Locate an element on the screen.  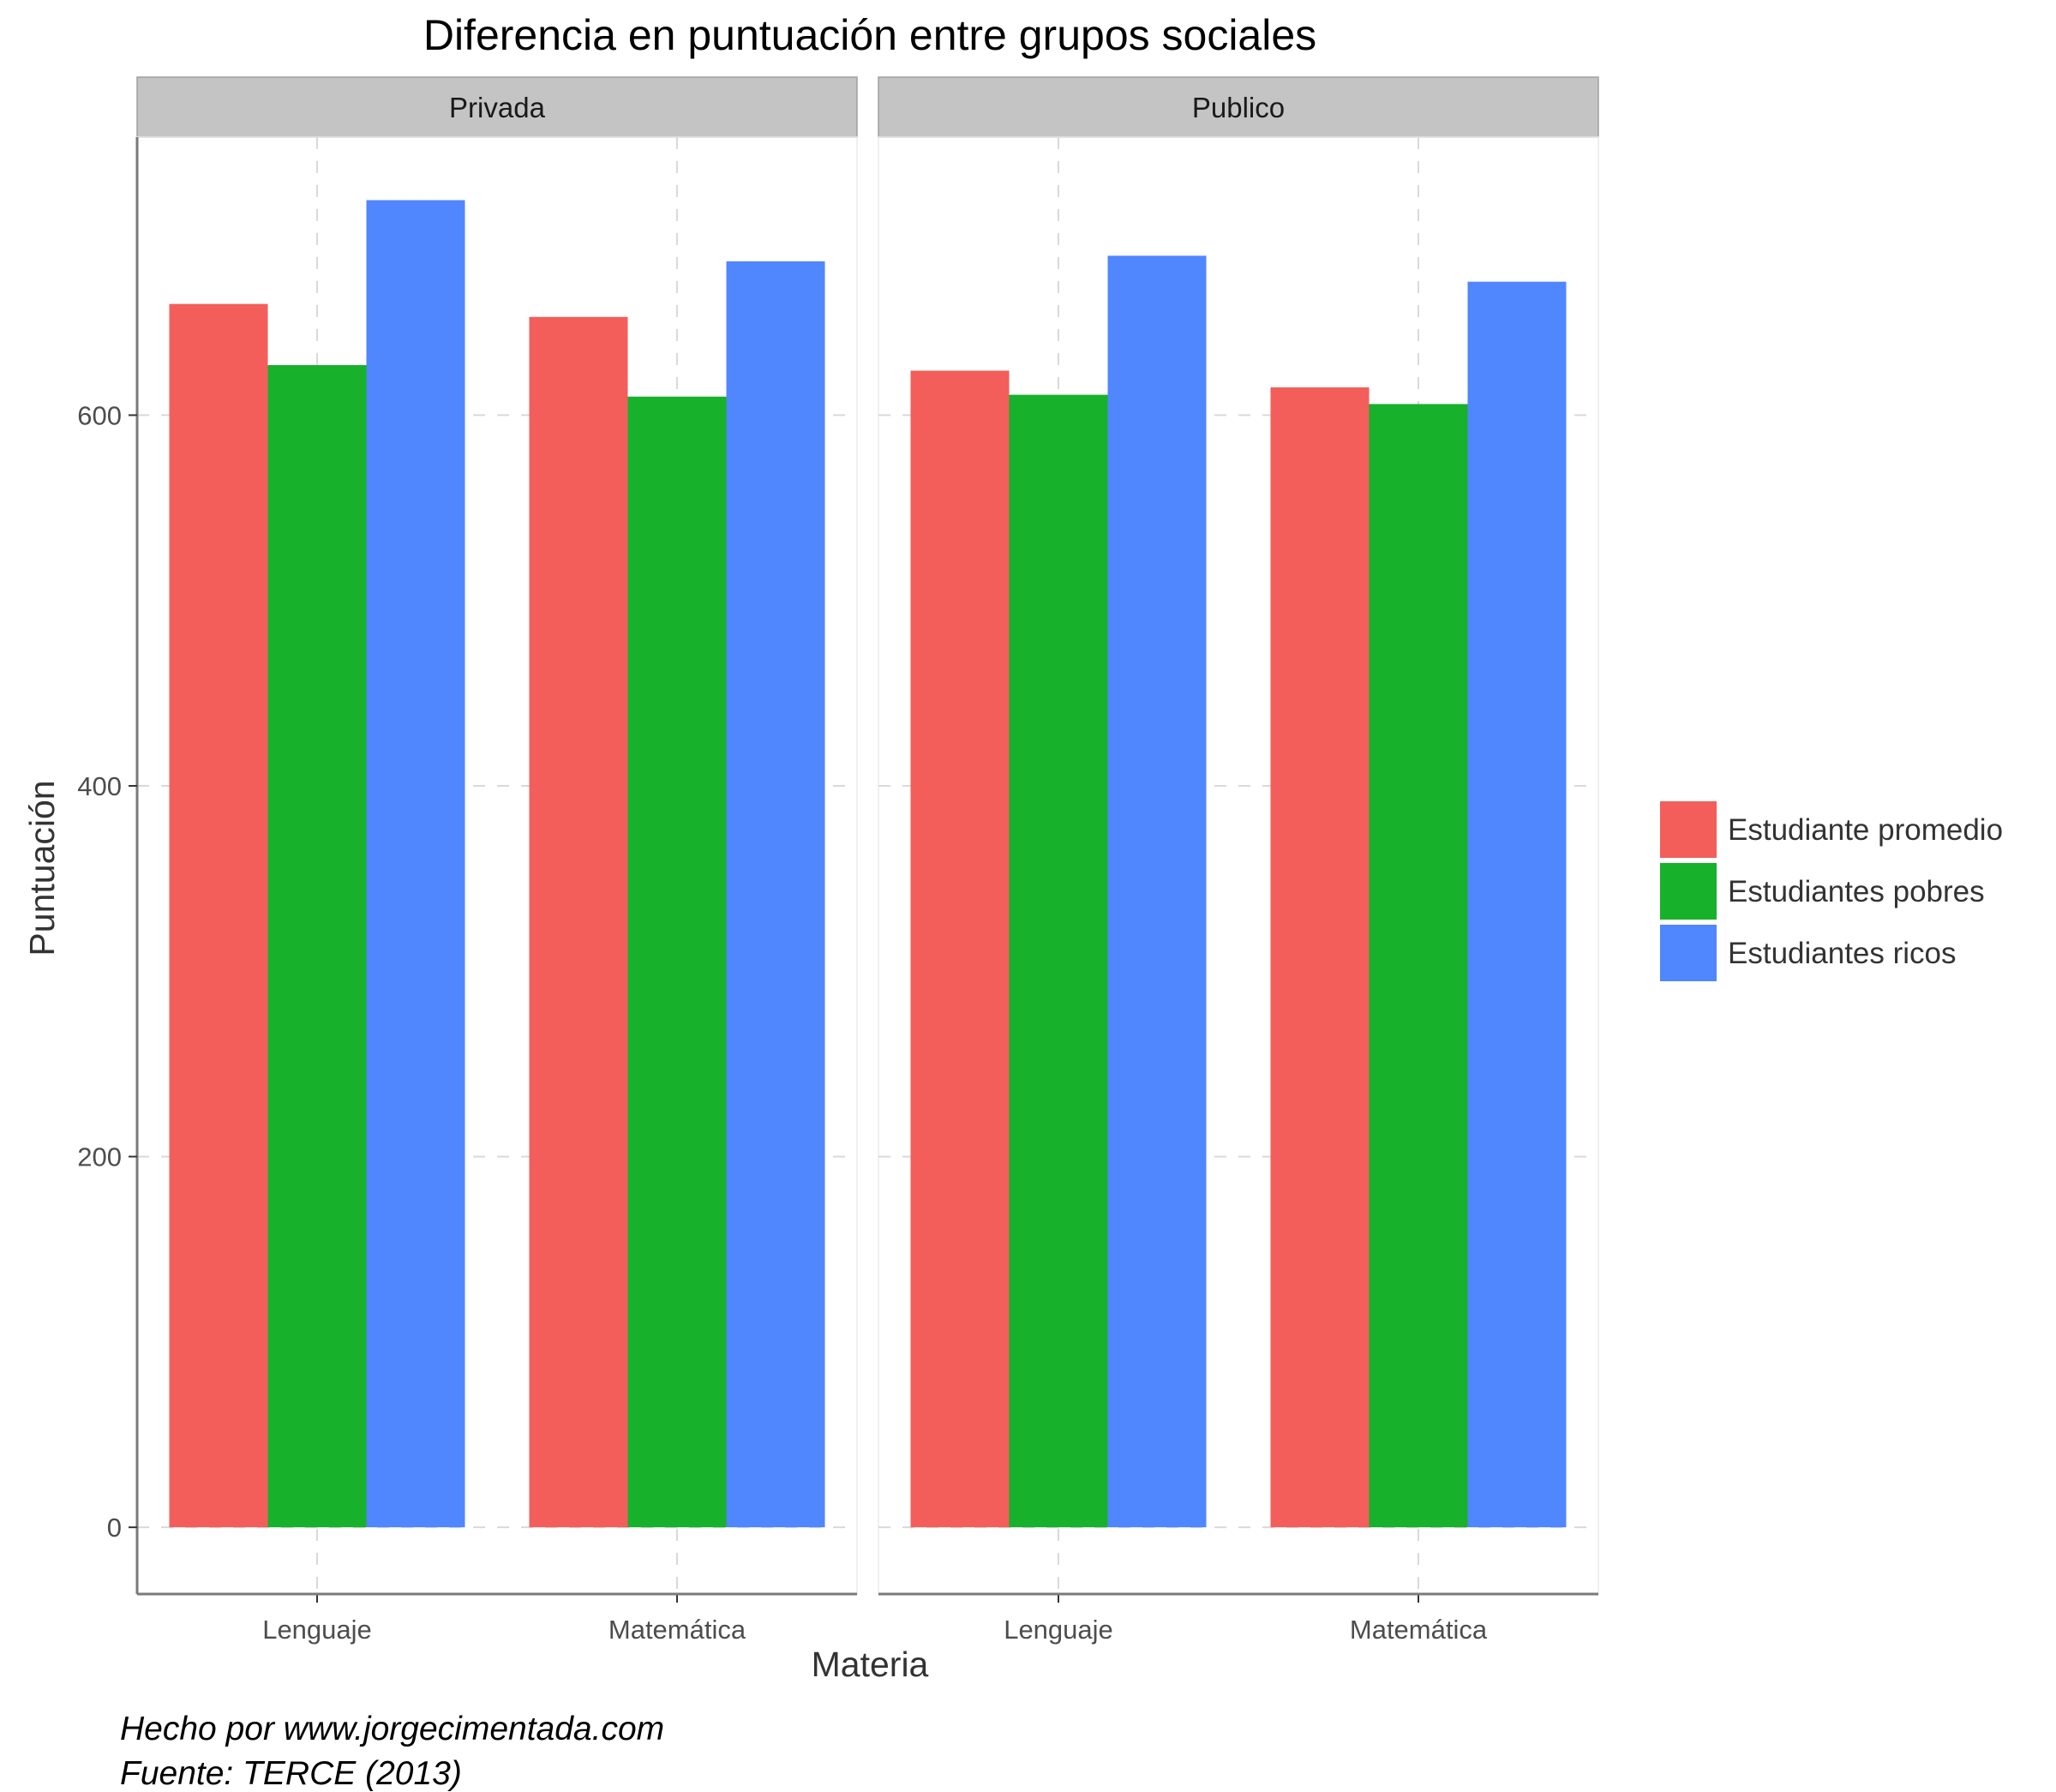
x-axis-title: Materia is located at coordinates (870, 1665).